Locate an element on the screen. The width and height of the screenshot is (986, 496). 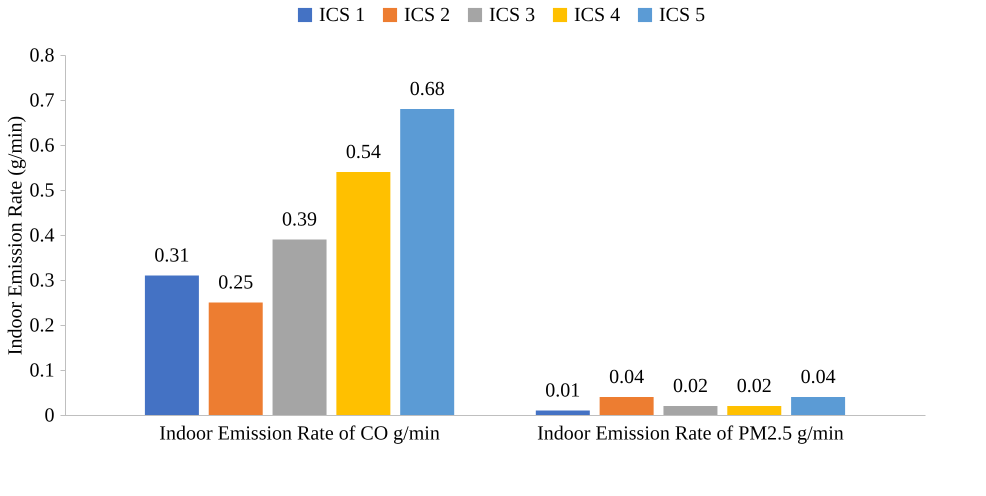
y-tick-label: 0.7 is located at coordinates (42, 101).